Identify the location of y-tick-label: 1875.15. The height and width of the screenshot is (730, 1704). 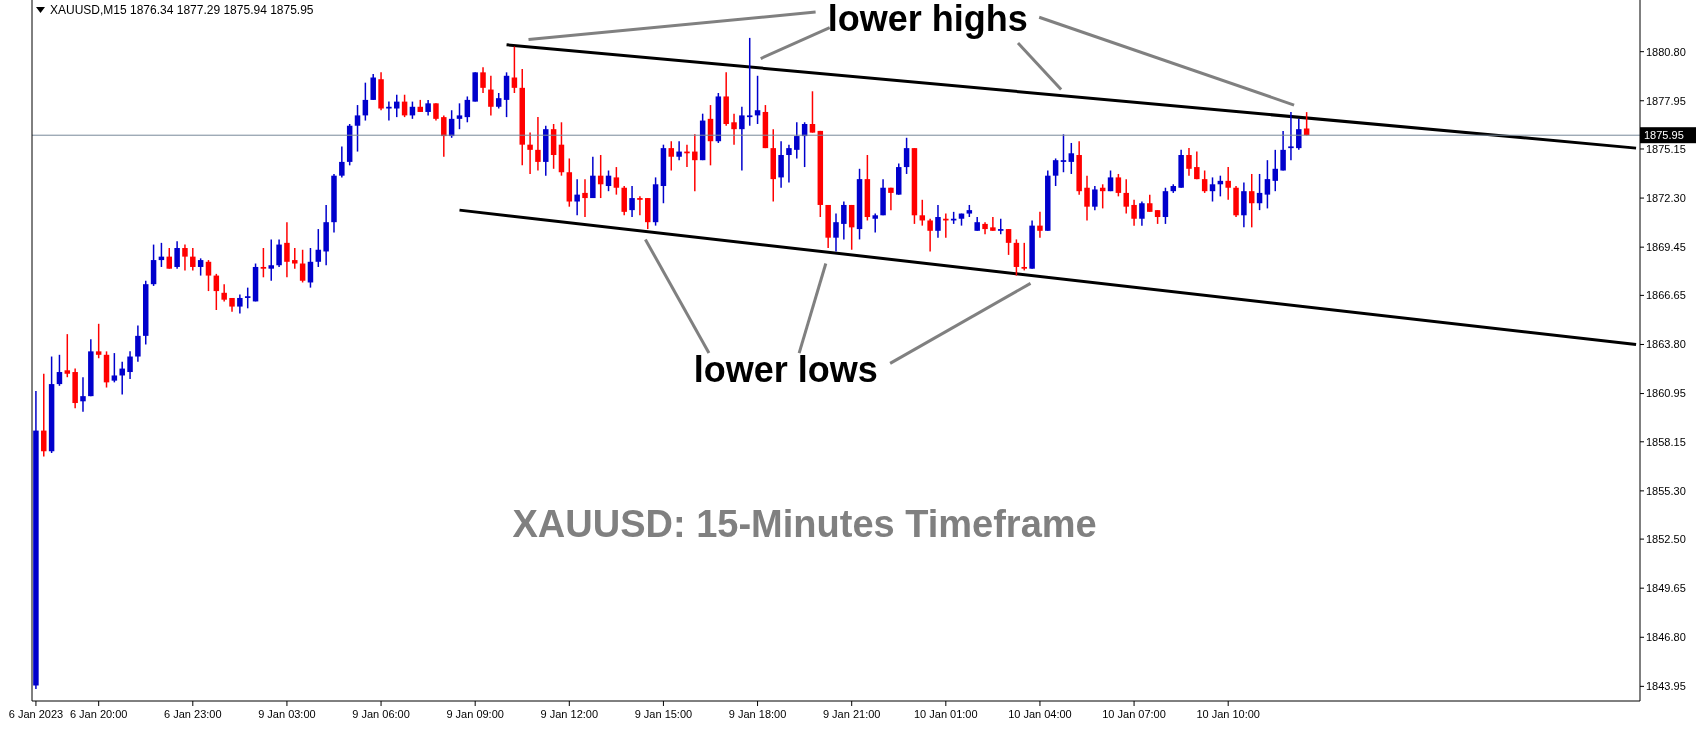
(1666, 148).